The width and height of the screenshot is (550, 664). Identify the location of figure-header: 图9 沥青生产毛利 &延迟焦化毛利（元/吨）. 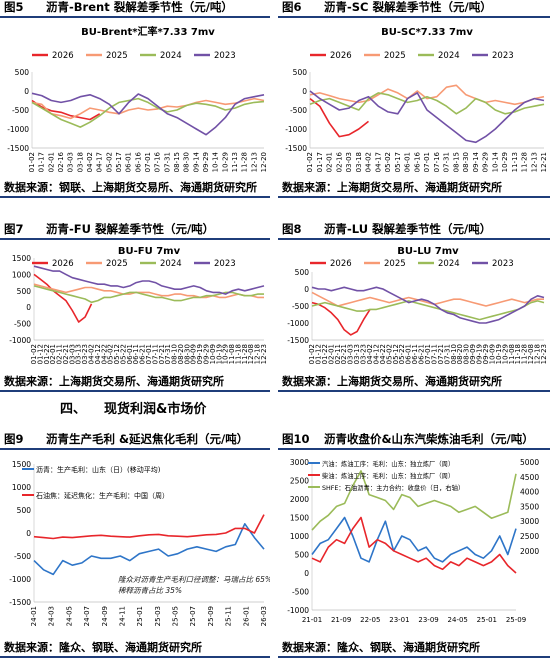
(135, 441).